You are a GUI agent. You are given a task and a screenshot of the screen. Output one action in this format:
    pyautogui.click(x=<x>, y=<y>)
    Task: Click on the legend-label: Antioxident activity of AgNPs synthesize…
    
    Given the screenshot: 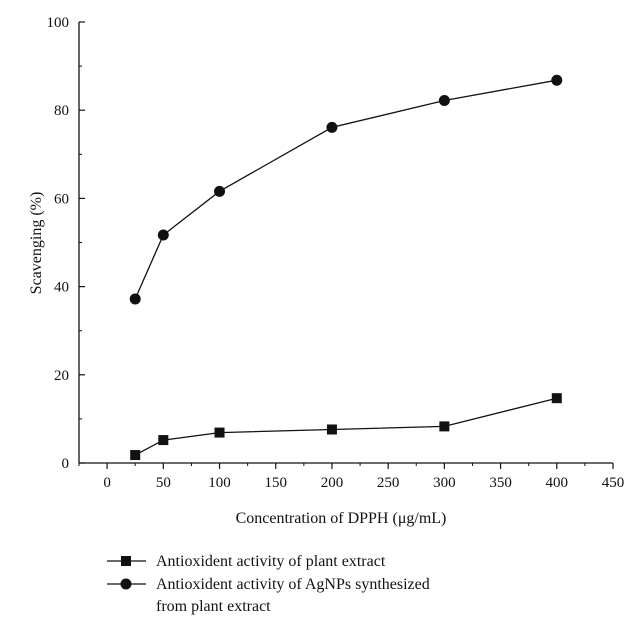 What is the action you would take?
    pyautogui.click(x=293, y=584)
    